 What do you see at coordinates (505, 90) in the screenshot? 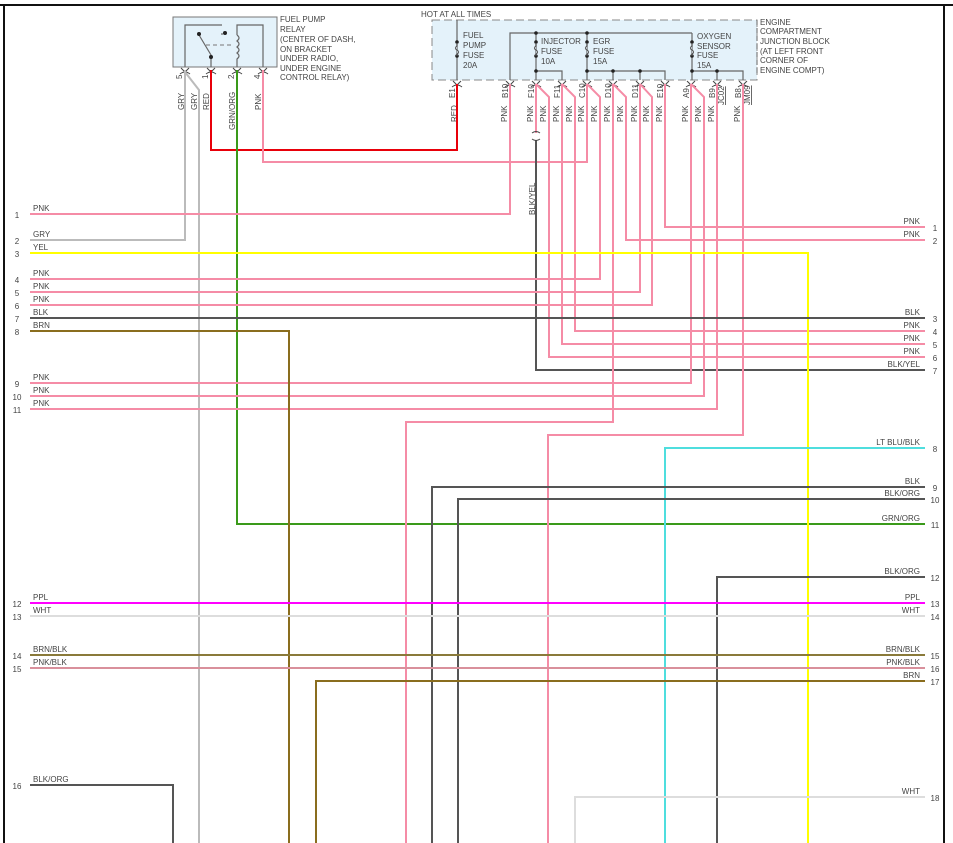
I see `connector-pin-label: B10` at bounding box center [505, 90].